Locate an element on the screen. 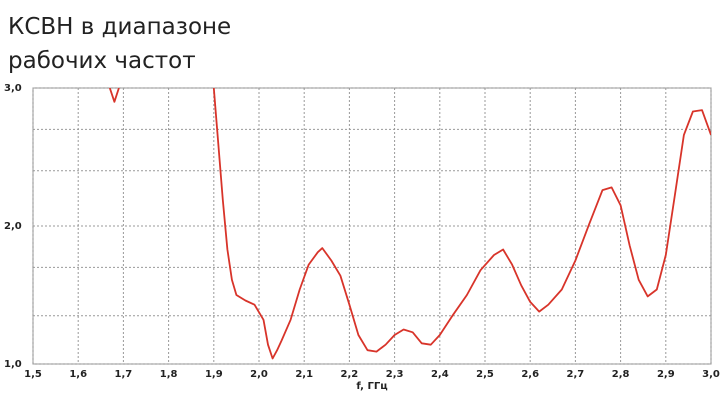  x-tick-label: 2,1 is located at coordinates (304, 374).